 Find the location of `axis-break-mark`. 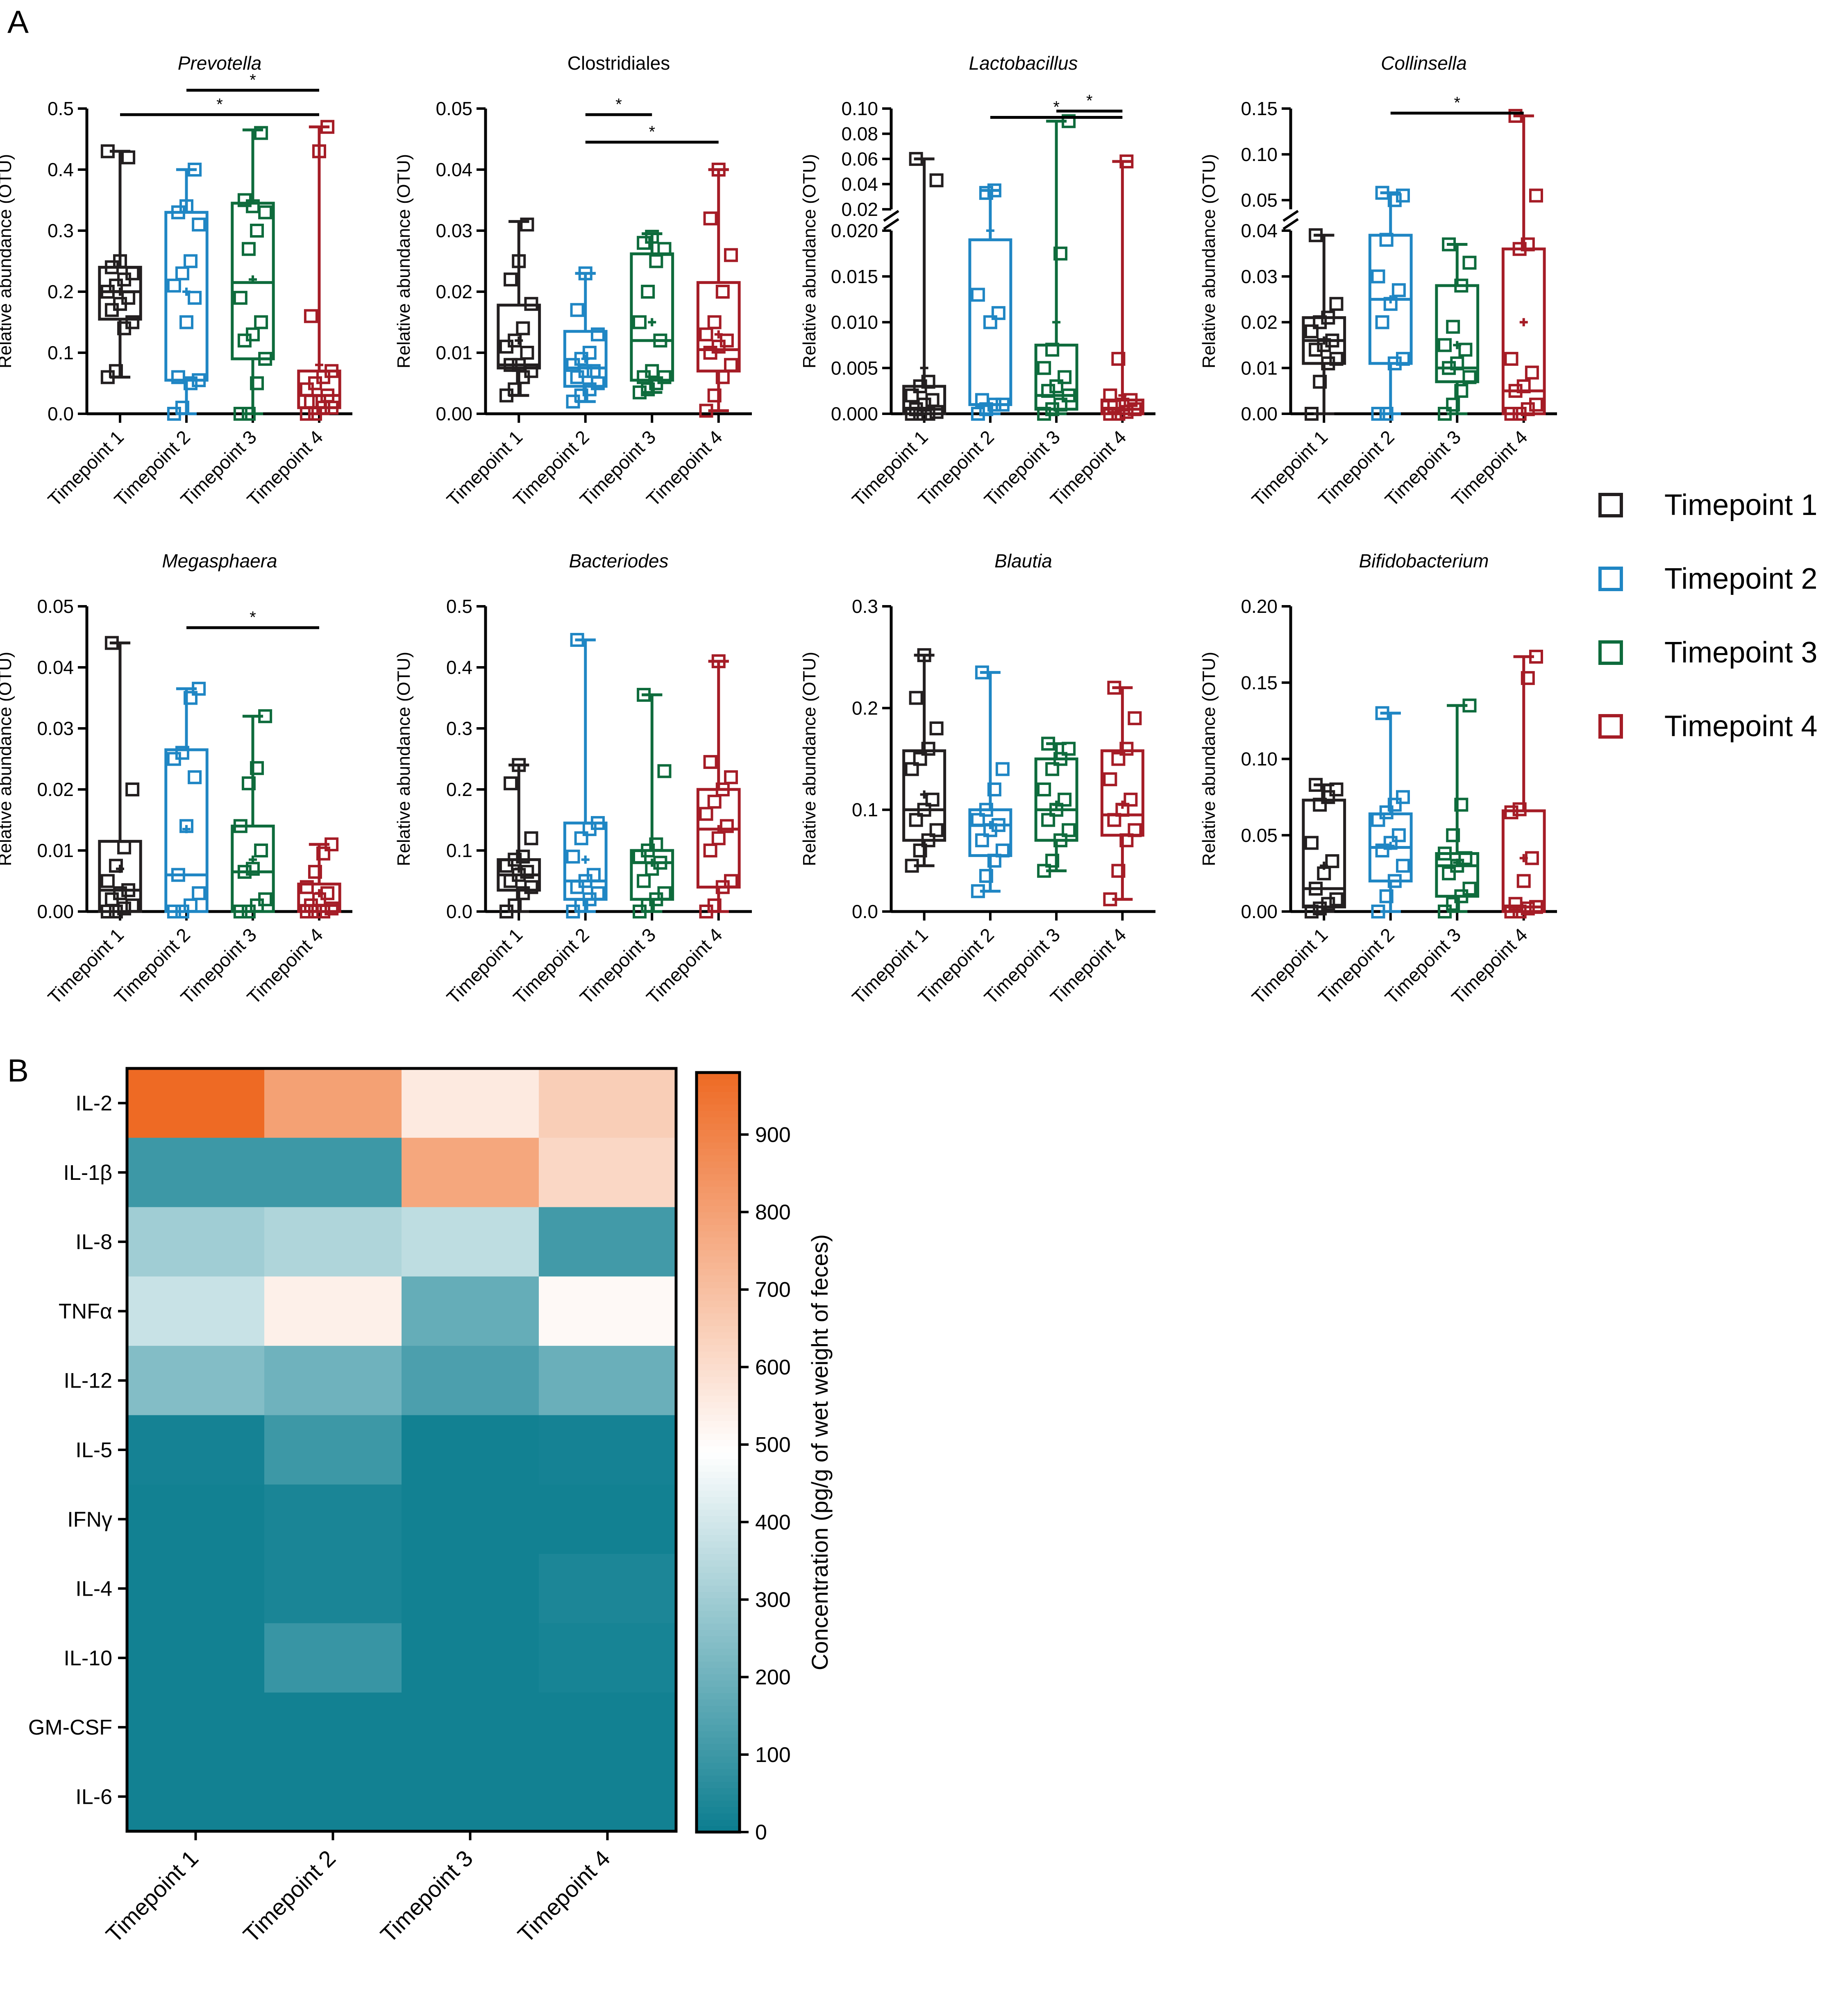

axis-break-mark is located at coordinates (891, 224).